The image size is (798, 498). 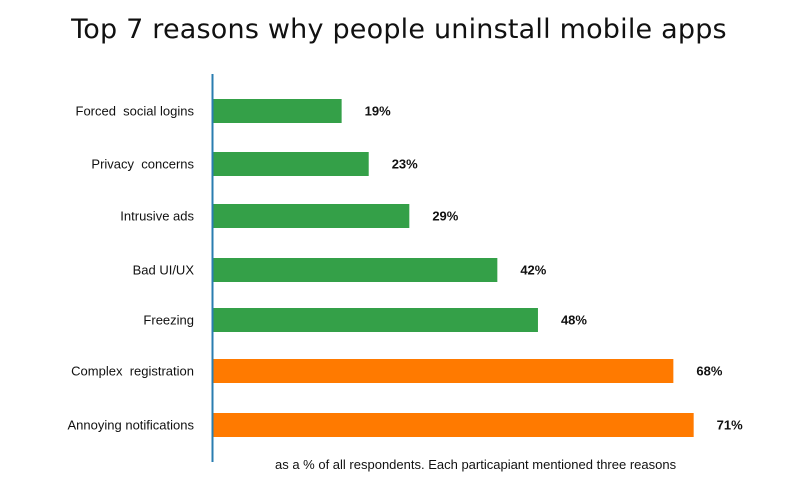 What do you see at coordinates (157, 216) in the screenshot?
I see `category-label: Intrusive ads` at bounding box center [157, 216].